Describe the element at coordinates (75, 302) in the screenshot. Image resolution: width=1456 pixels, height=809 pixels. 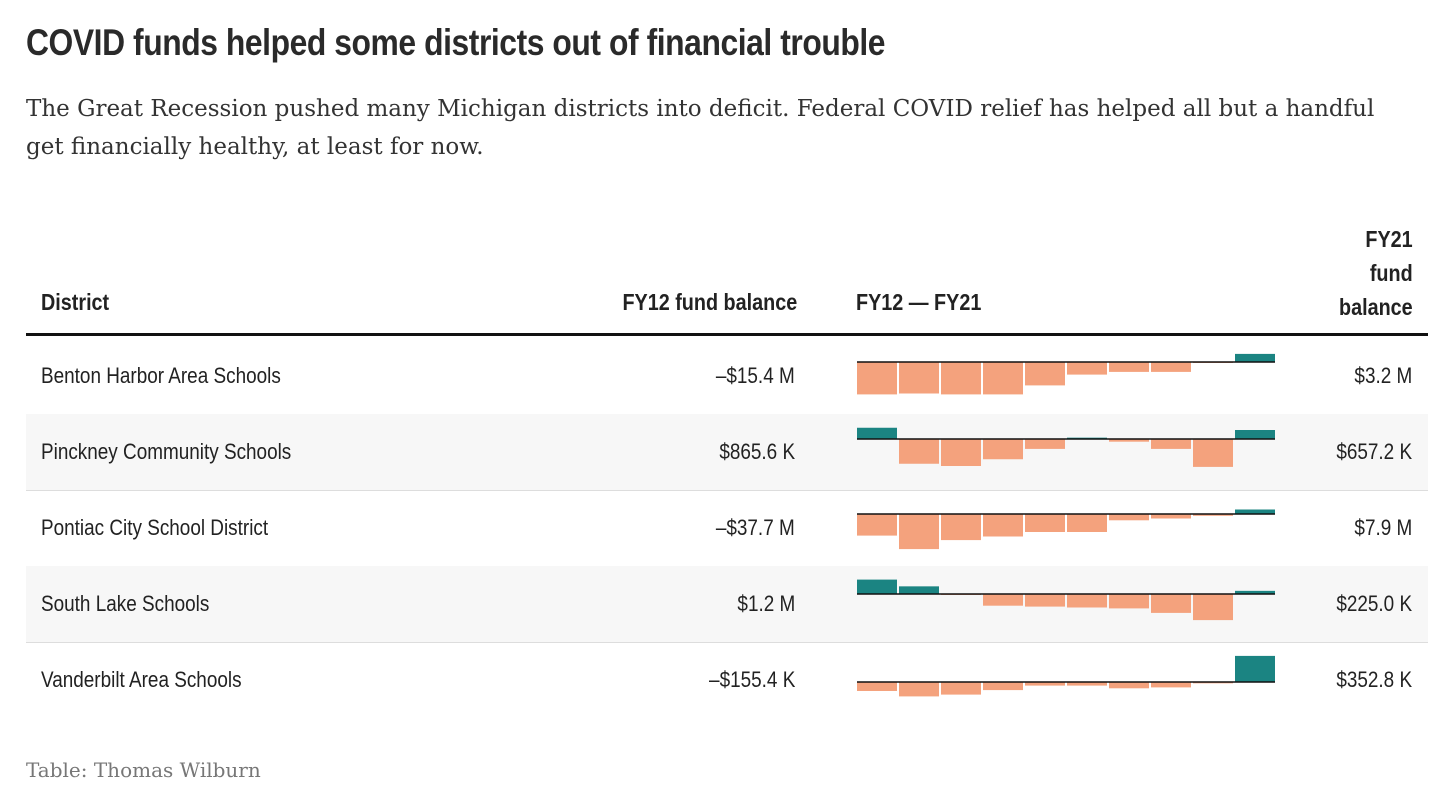
I see `header-district: District` at that location.